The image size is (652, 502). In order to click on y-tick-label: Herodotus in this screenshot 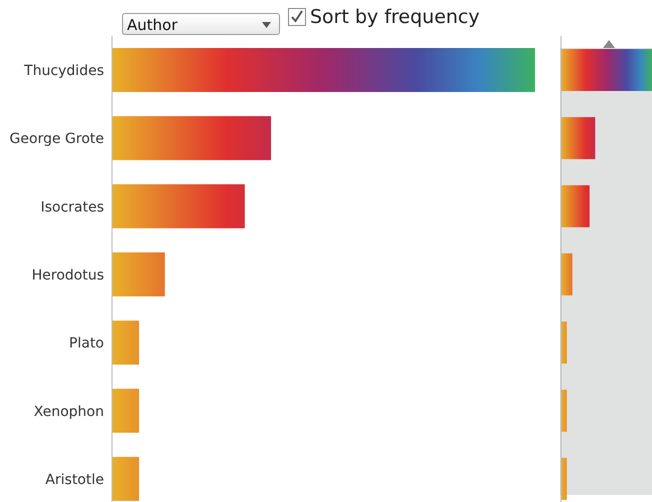, I will do `click(68, 275)`.